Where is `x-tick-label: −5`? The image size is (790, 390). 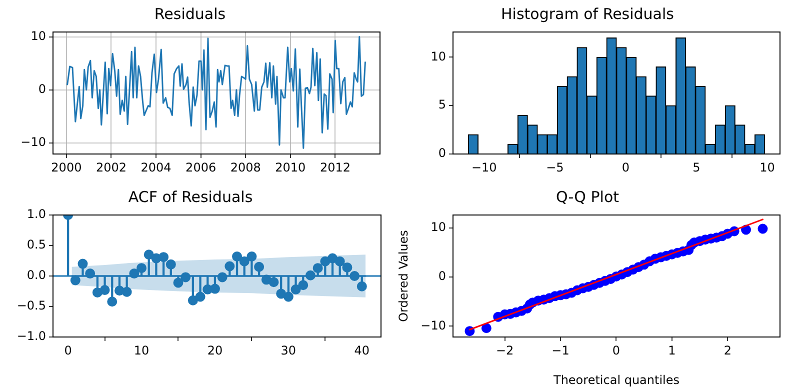 x-tick-label: −5 is located at coordinates (555, 167).